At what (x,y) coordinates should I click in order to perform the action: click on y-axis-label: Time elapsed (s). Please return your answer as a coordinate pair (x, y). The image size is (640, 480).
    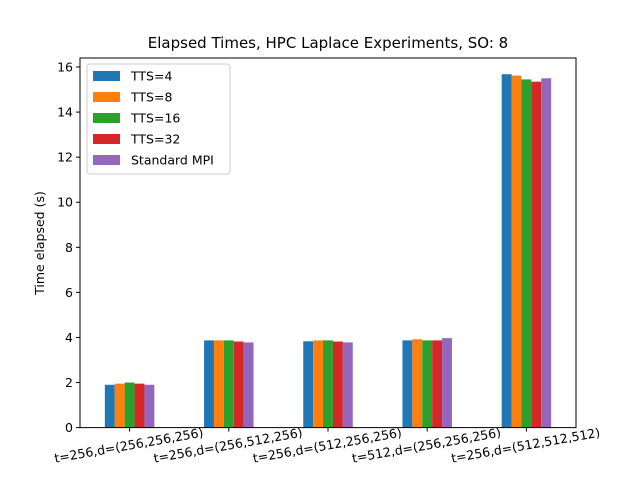
    Looking at the image, I should click on (39, 243).